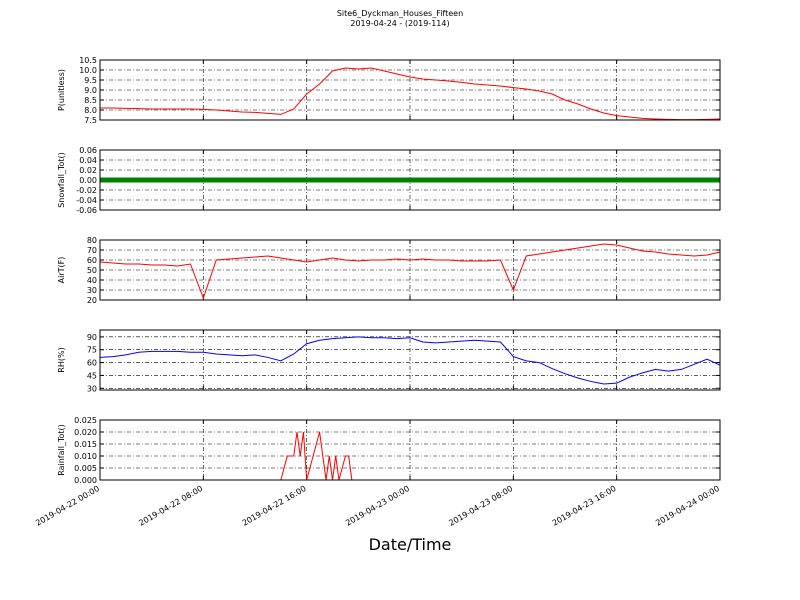 This screenshot has height=600, width=800. Describe the element at coordinates (85, 468) in the screenshot. I see `y-tick-label: 0.005` at that location.